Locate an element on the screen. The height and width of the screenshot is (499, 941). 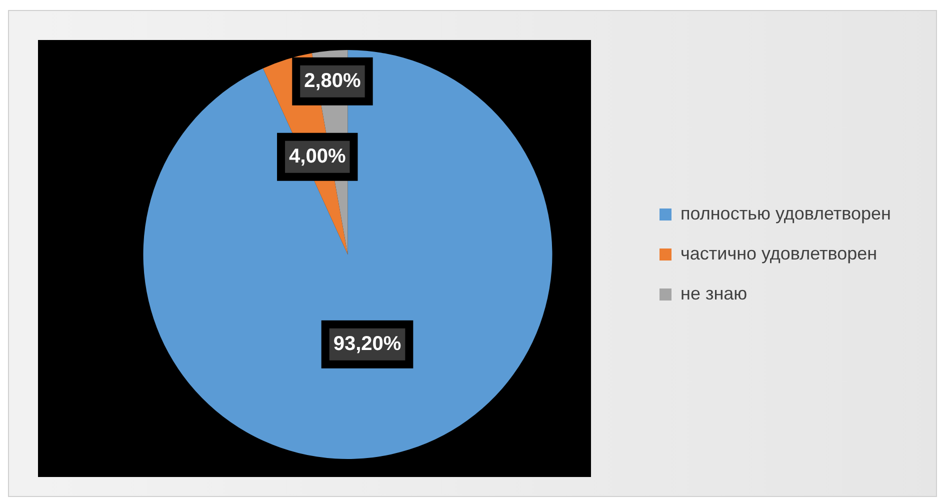
data-label: 93,20% is located at coordinates (367, 343).